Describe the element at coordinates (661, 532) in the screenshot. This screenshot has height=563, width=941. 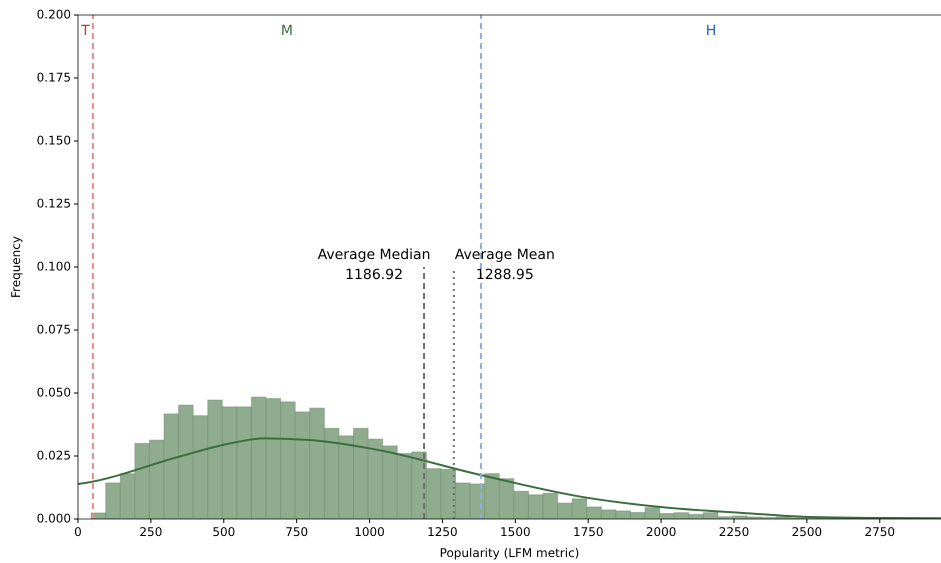
I see `x-tick-label: 2000` at that location.